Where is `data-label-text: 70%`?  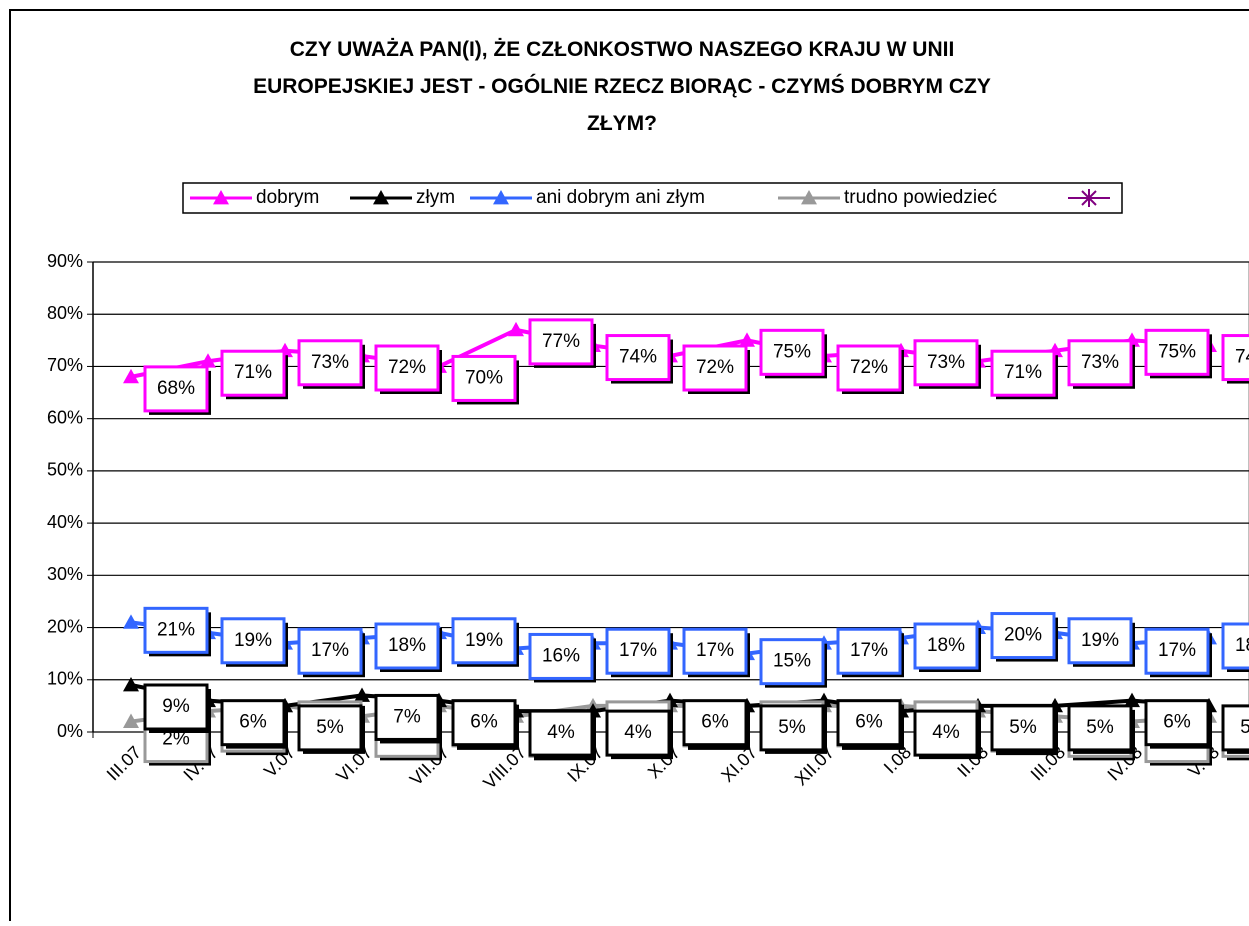 data-label-text: 70% is located at coordinates (484, 377).